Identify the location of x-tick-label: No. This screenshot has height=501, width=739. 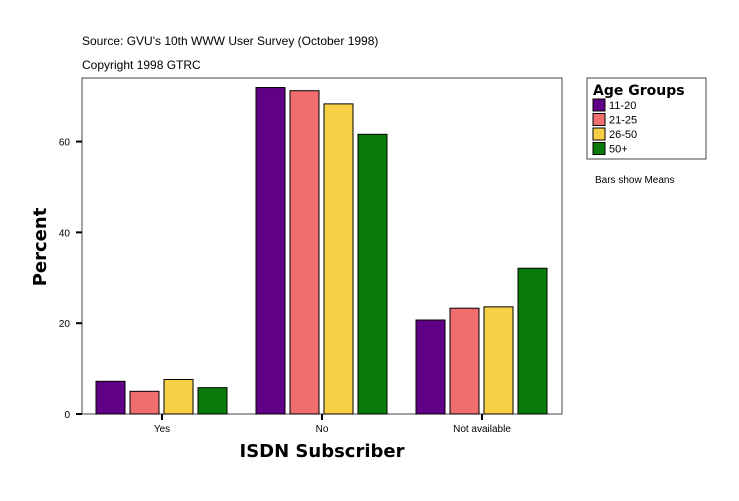
(322, 429).